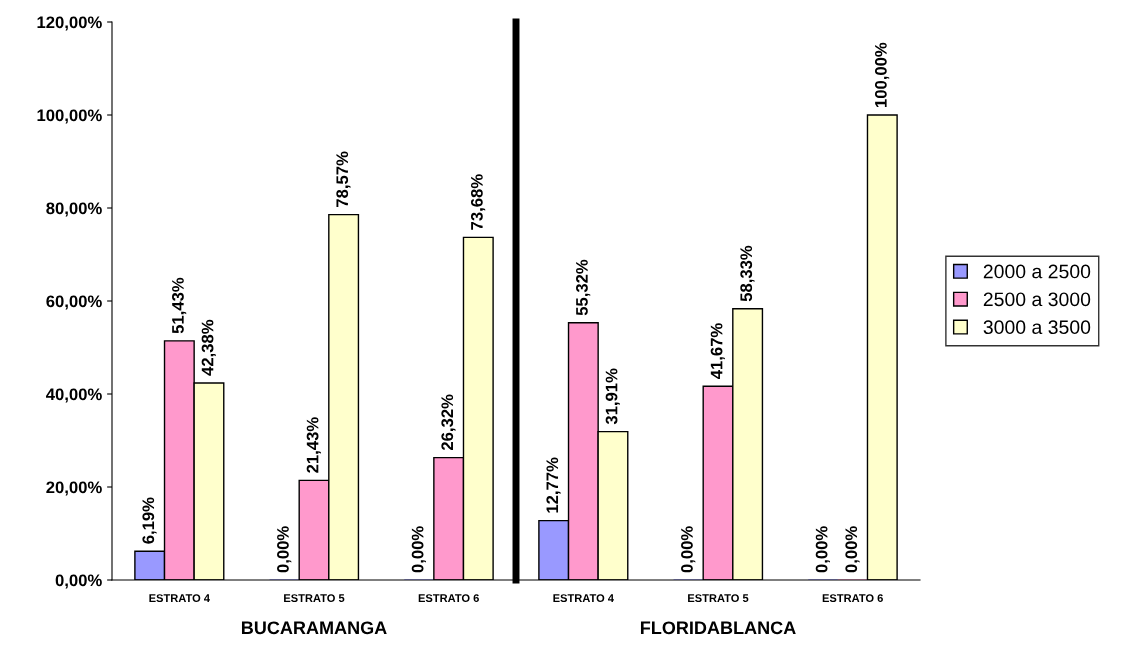  What do you see at coordinates (69, 23) in the screenshot?
I see `y-tick-label: 120,00%` at bounding box center [69, 23].